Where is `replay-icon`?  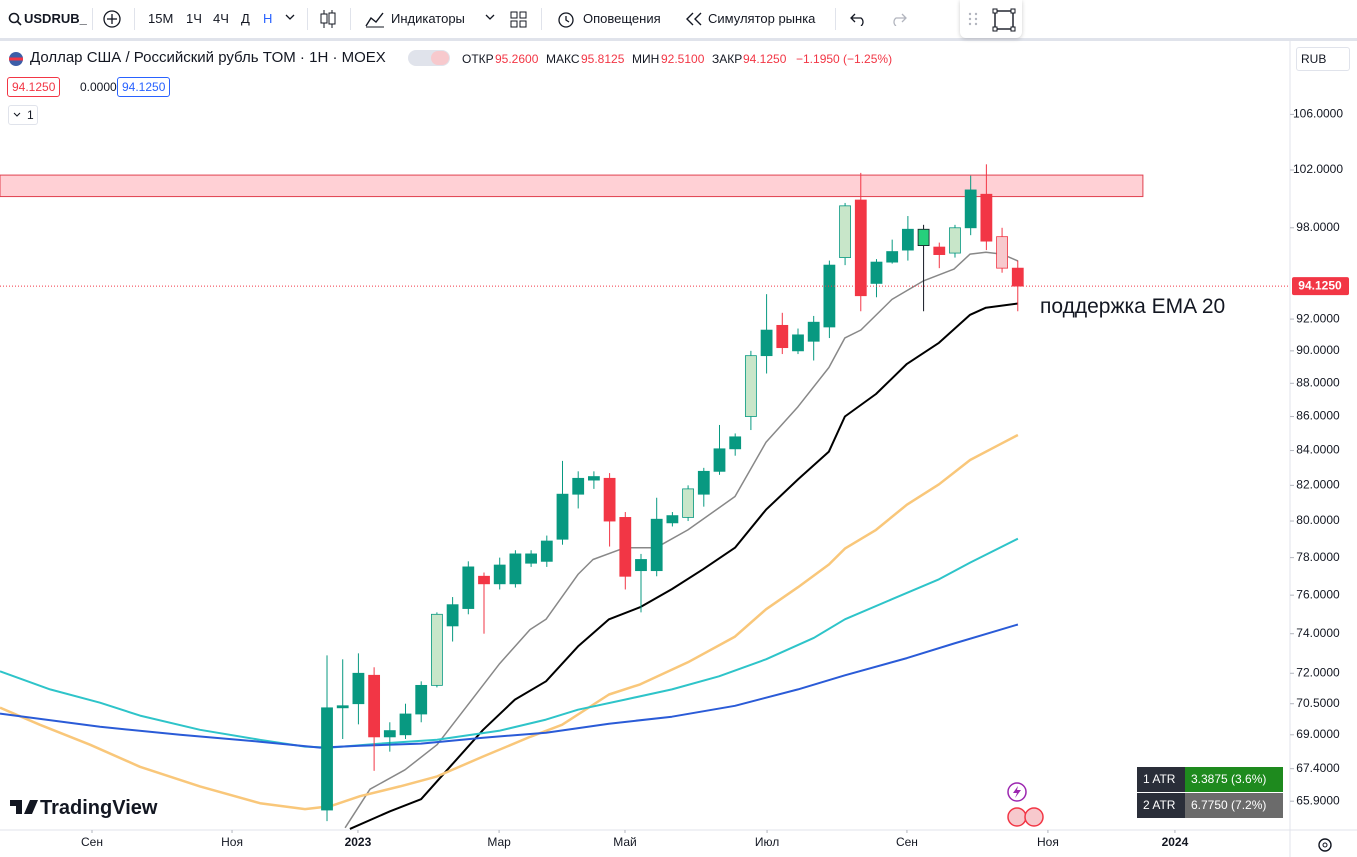 replay-icon is located at coordinates (694, 19).